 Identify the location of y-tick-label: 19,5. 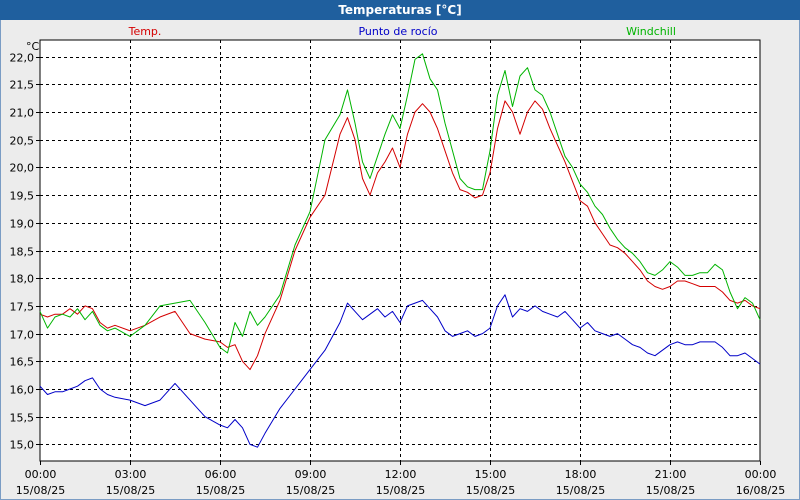
(22, 196).